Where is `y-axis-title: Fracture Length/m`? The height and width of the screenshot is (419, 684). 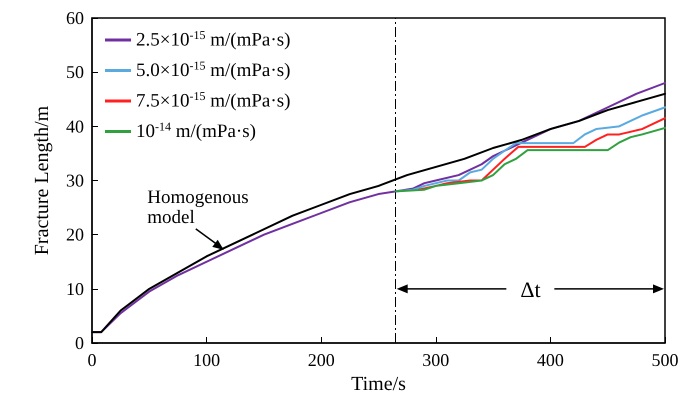 y-axis-title: Fracture Length/m is located at coordinates (42, 180).